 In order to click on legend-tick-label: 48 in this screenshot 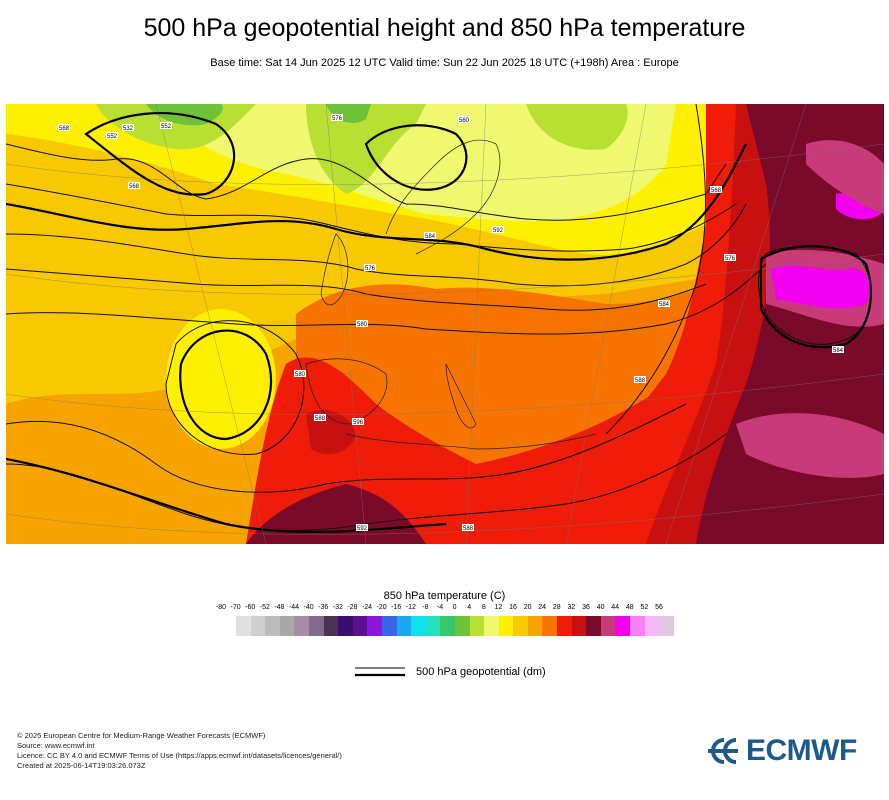, I will do `click(629, 607)`.